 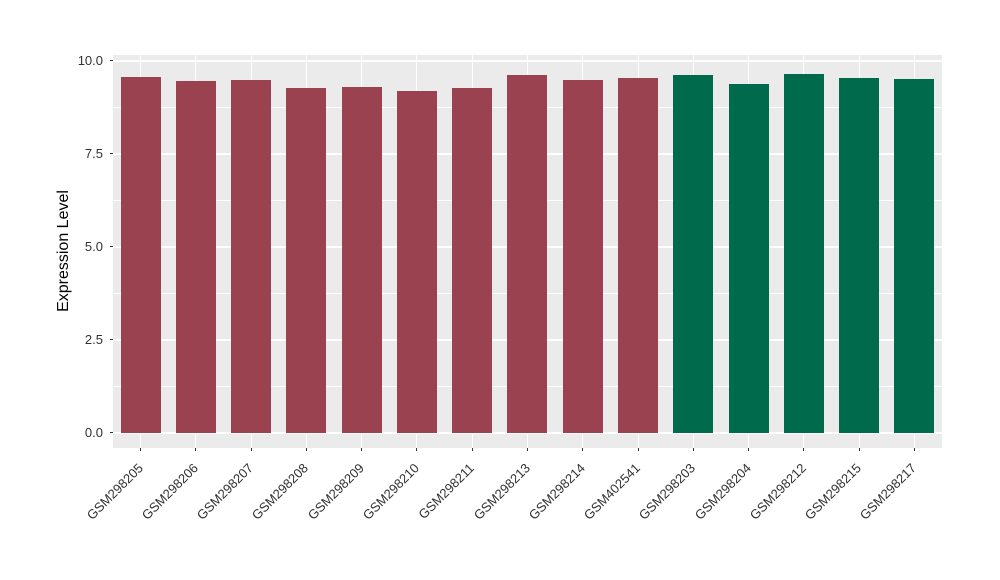 What do you see at coordinates (90, 60) in the screenshot?
I see `y-tick-label: 10.0` at bounding box center [90, 60].